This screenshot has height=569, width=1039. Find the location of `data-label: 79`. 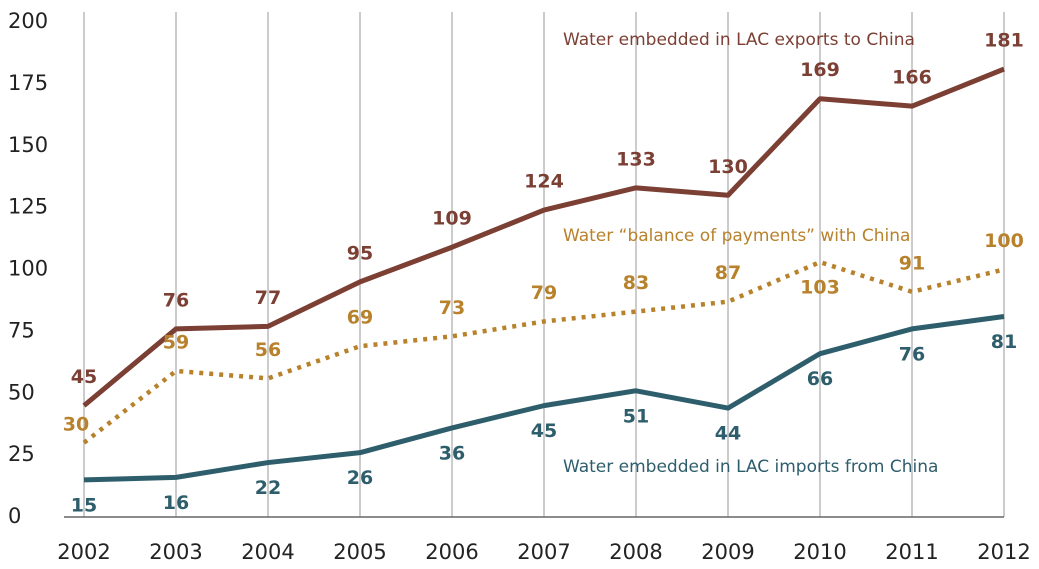

data-label: 79 is located at coordinates (544, 293).